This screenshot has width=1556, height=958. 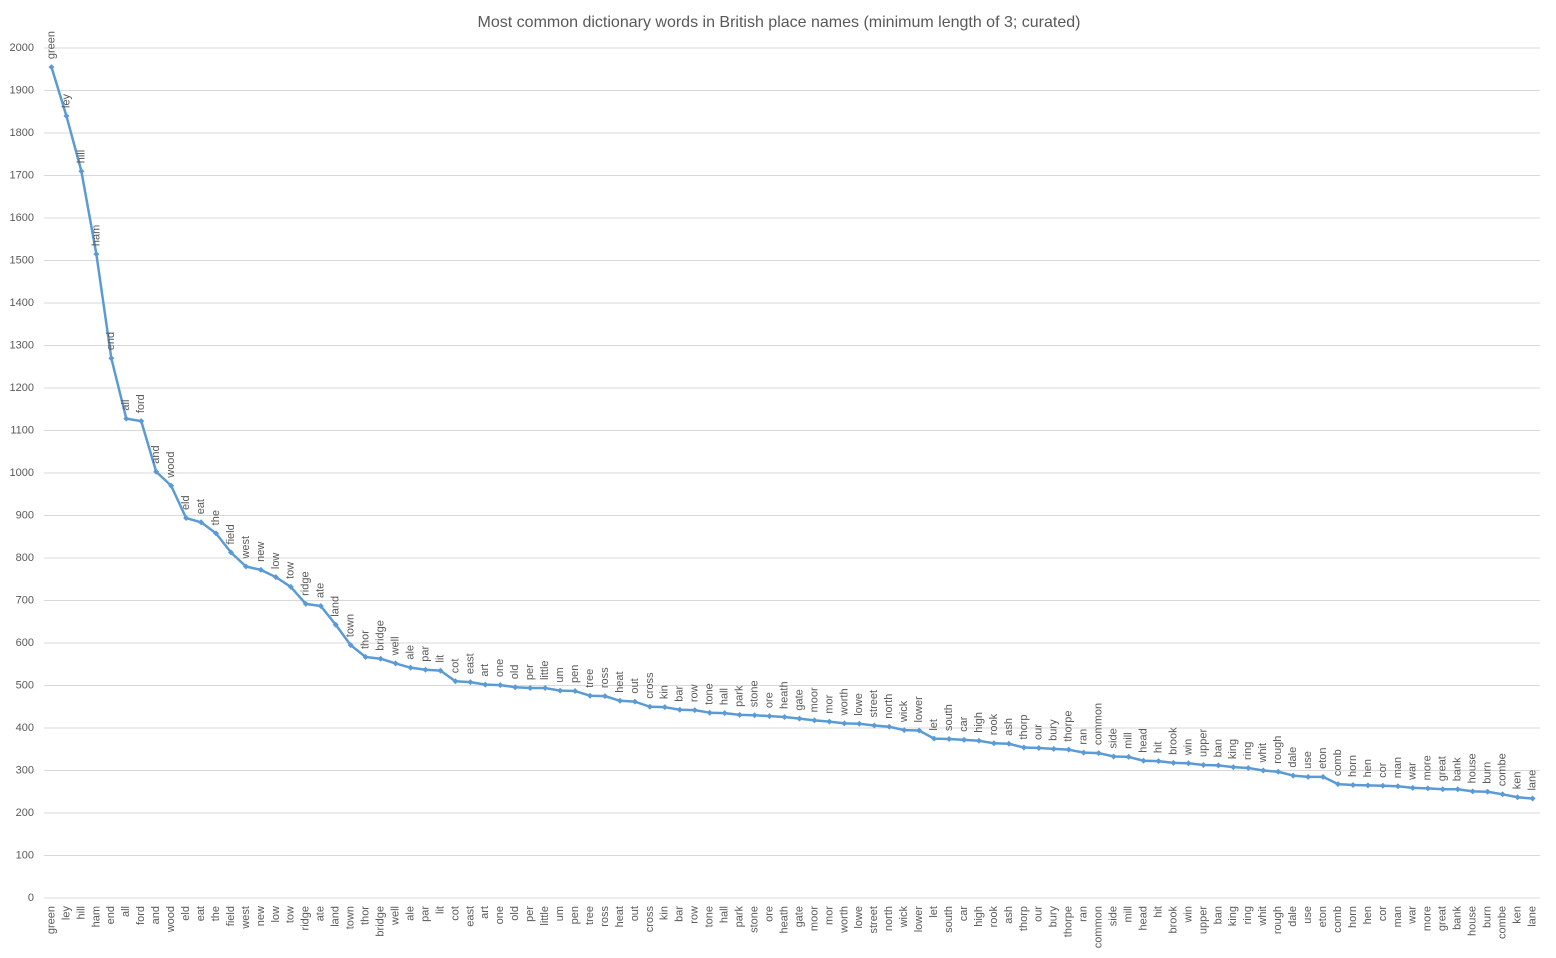 I want to click on x-tick-label: lower, so click(x=919, y=919).